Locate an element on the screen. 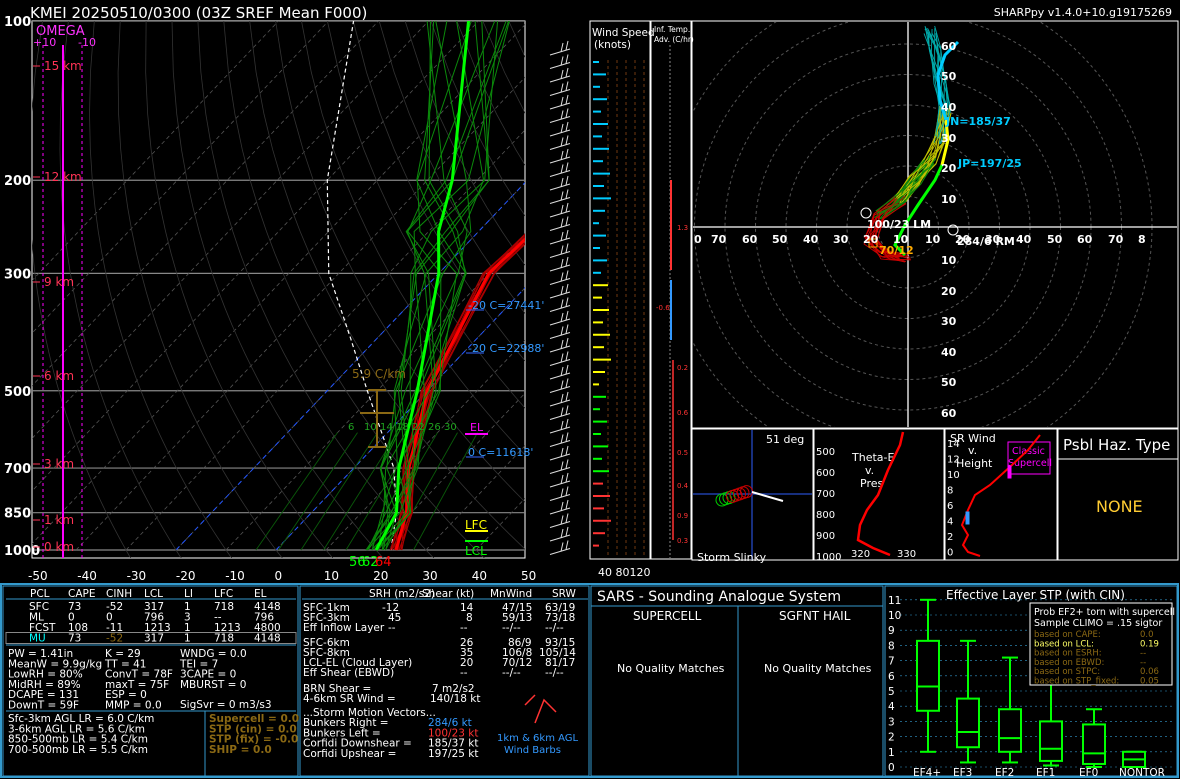  composite-index: SHIP = 0.0 is located at coordinates (240, 750).